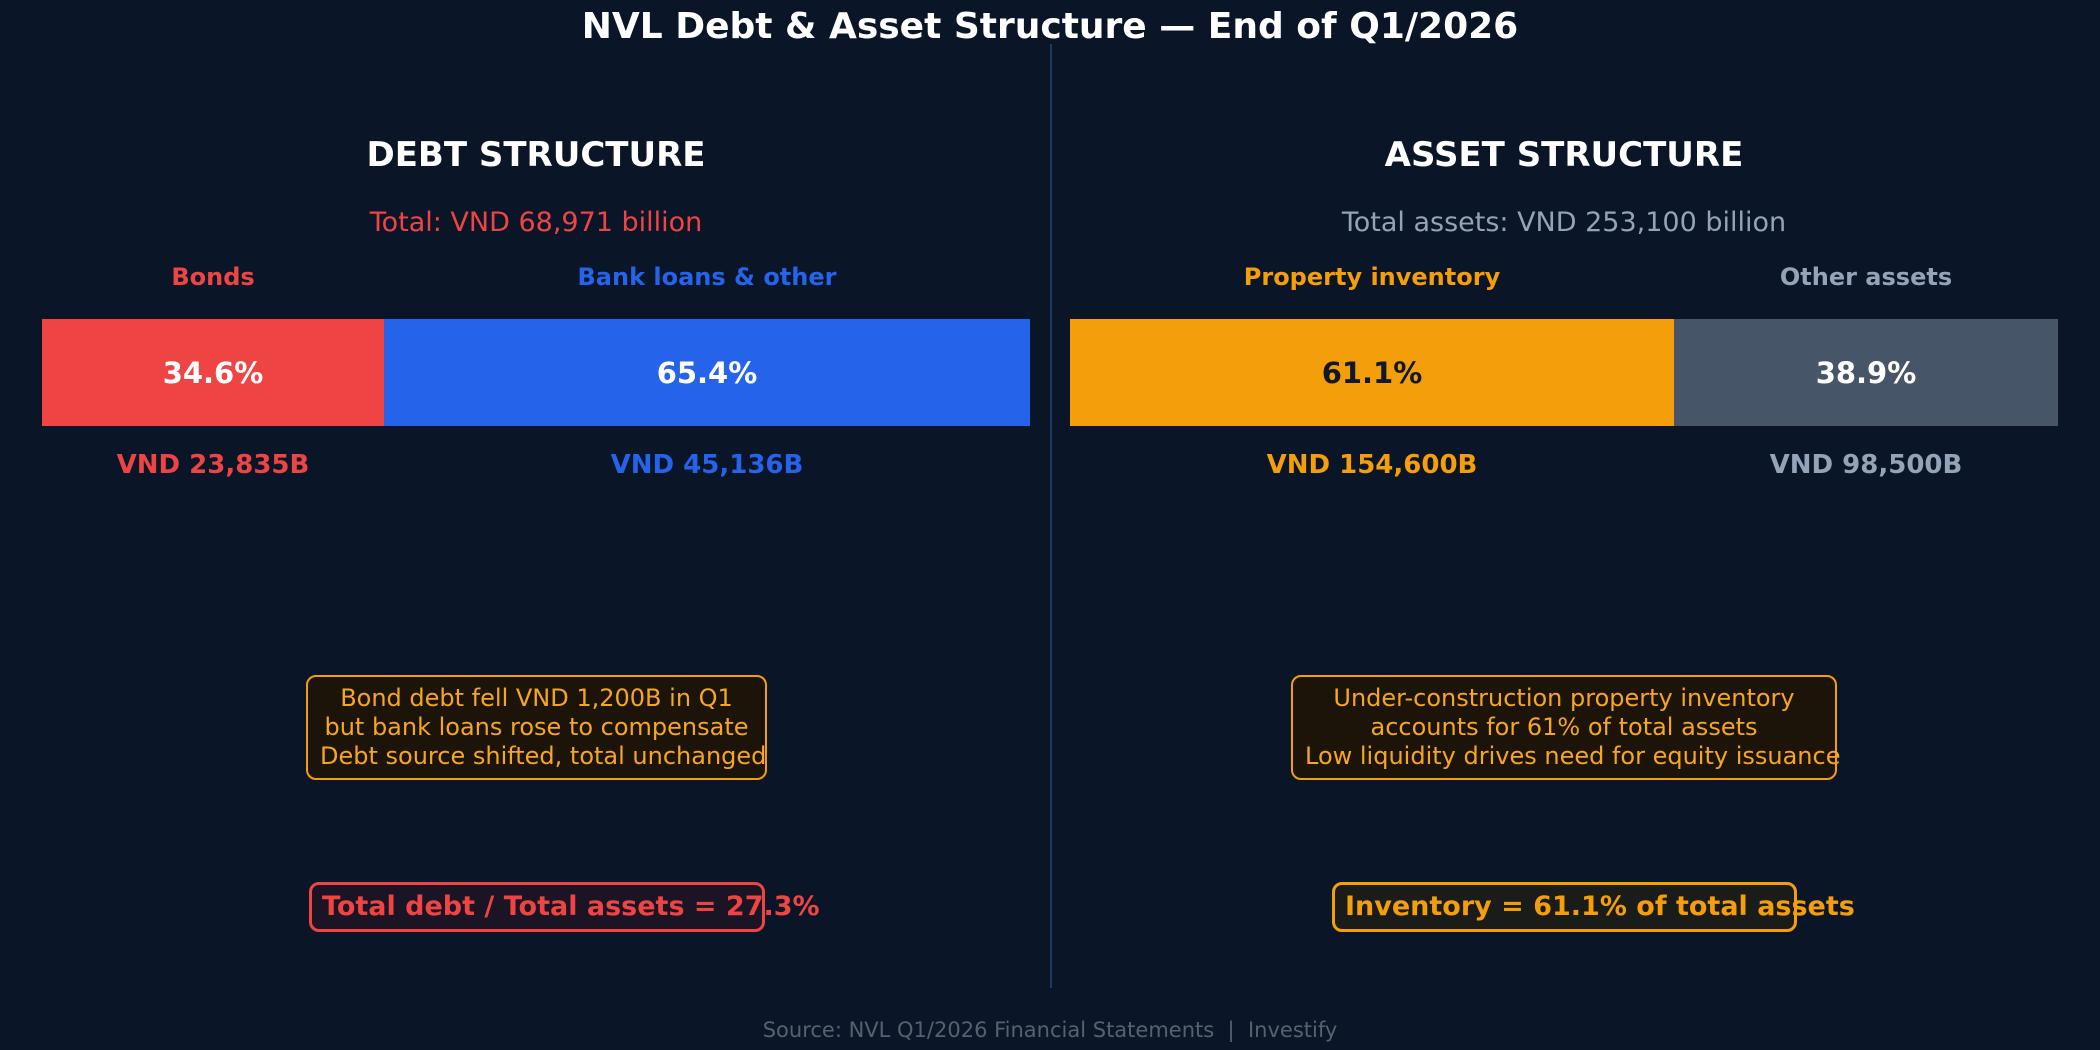 The height and width of the screenshot is (1050, 2100). I want to click on bank-loans-bar-segment: 65.4%, so click(707, 372).